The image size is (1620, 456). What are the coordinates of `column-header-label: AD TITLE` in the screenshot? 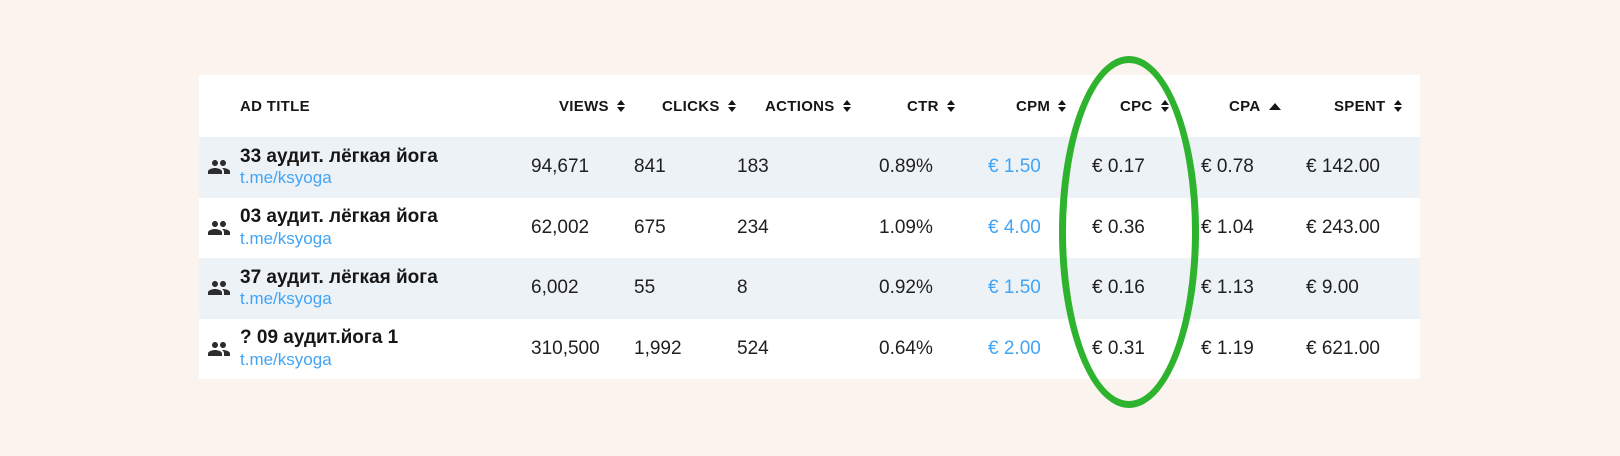 It's located at (275, 106).